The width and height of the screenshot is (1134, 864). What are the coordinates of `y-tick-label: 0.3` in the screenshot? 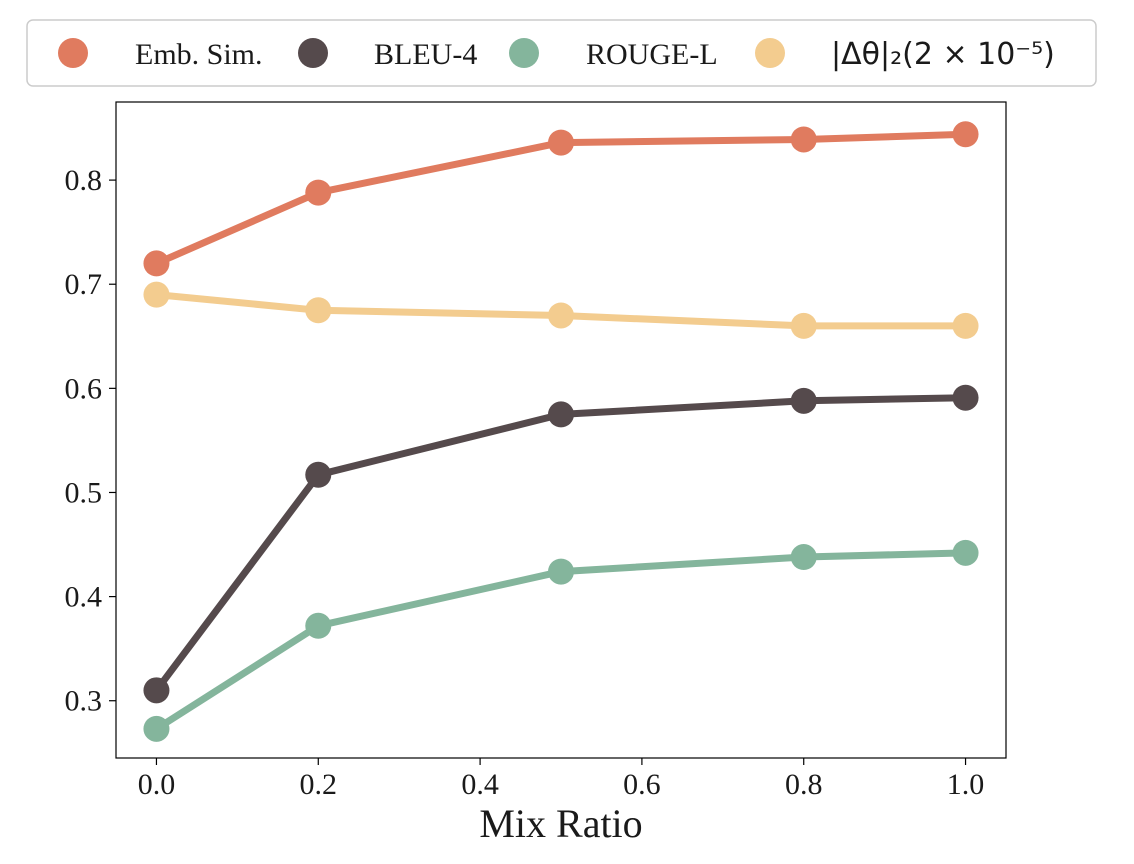 It's located at (84, 701).